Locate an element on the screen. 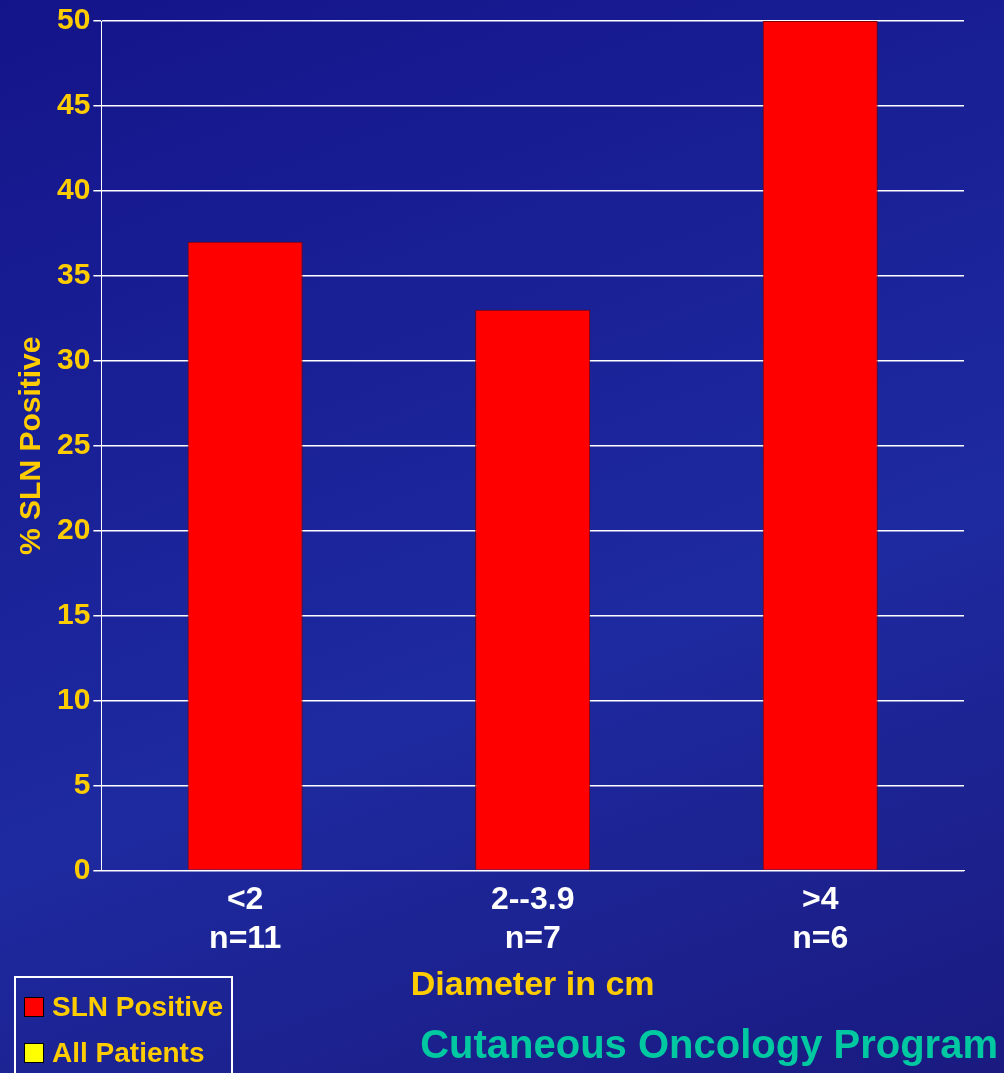 The width and height of the screenshot is (1004, 1073). y-tick-label: 5 is located at coordinates (82, 783).